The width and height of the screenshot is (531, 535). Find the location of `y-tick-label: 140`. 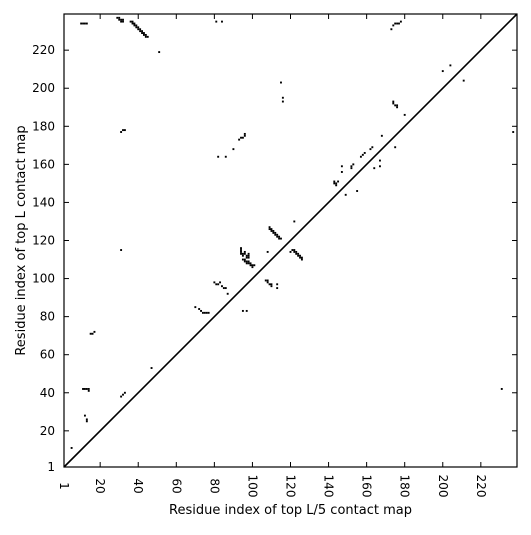

y-tick-label: 140 is located at coordinates (43, 202).